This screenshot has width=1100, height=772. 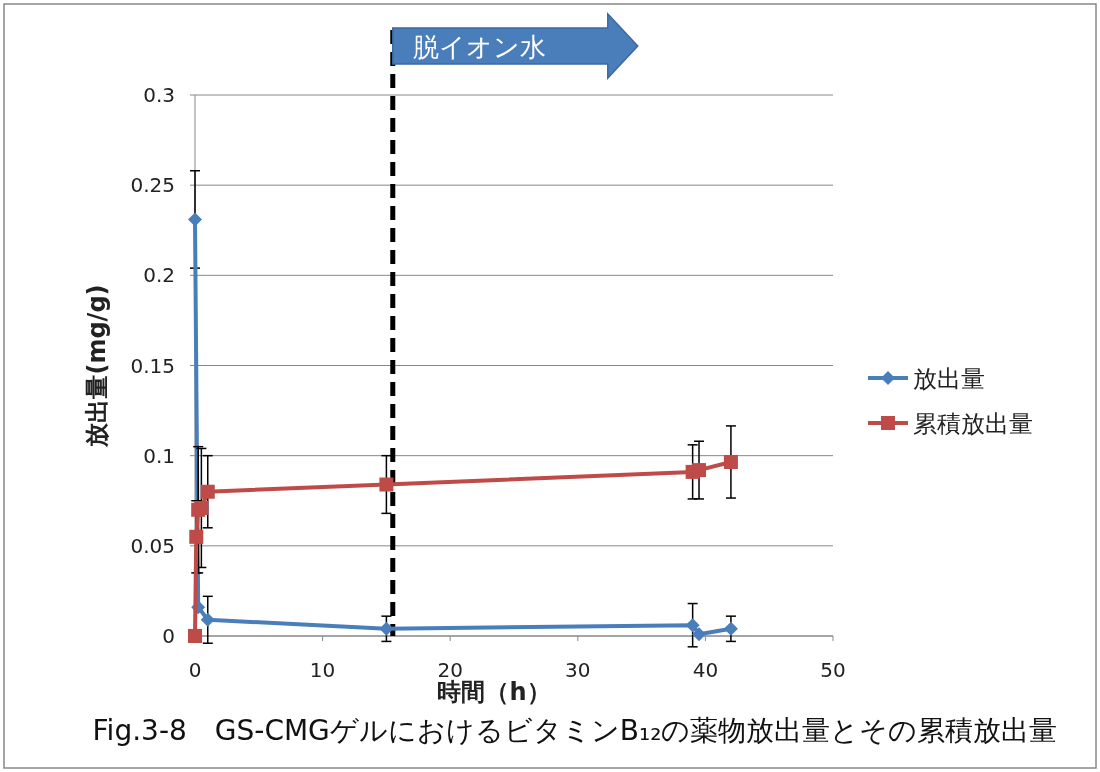 I want to click on y-tick-label: 0.1, so click(x=159, y=455).